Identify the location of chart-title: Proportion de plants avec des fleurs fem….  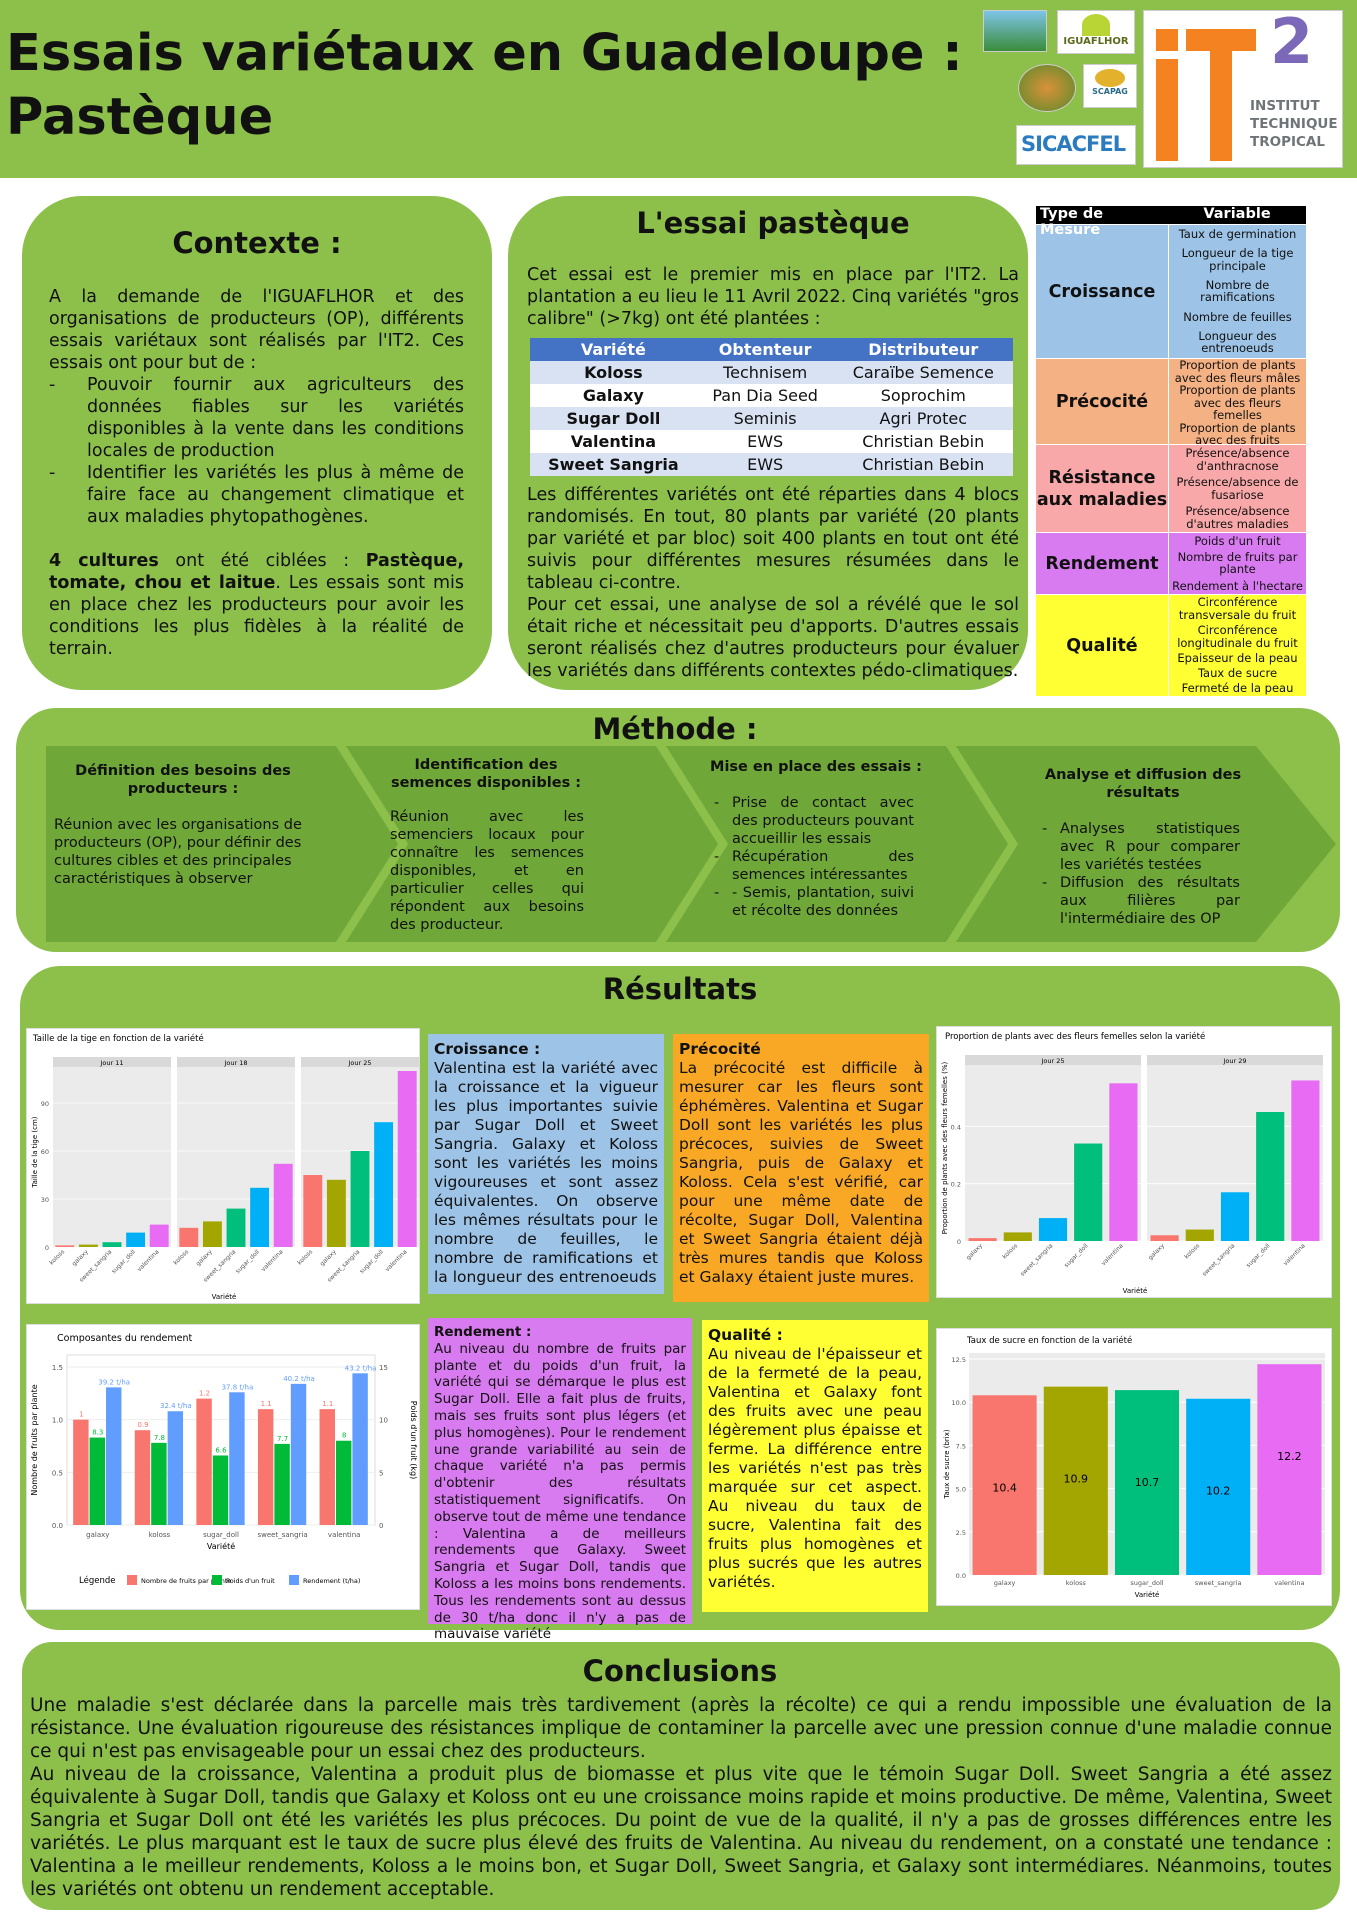
(1075, 1036).